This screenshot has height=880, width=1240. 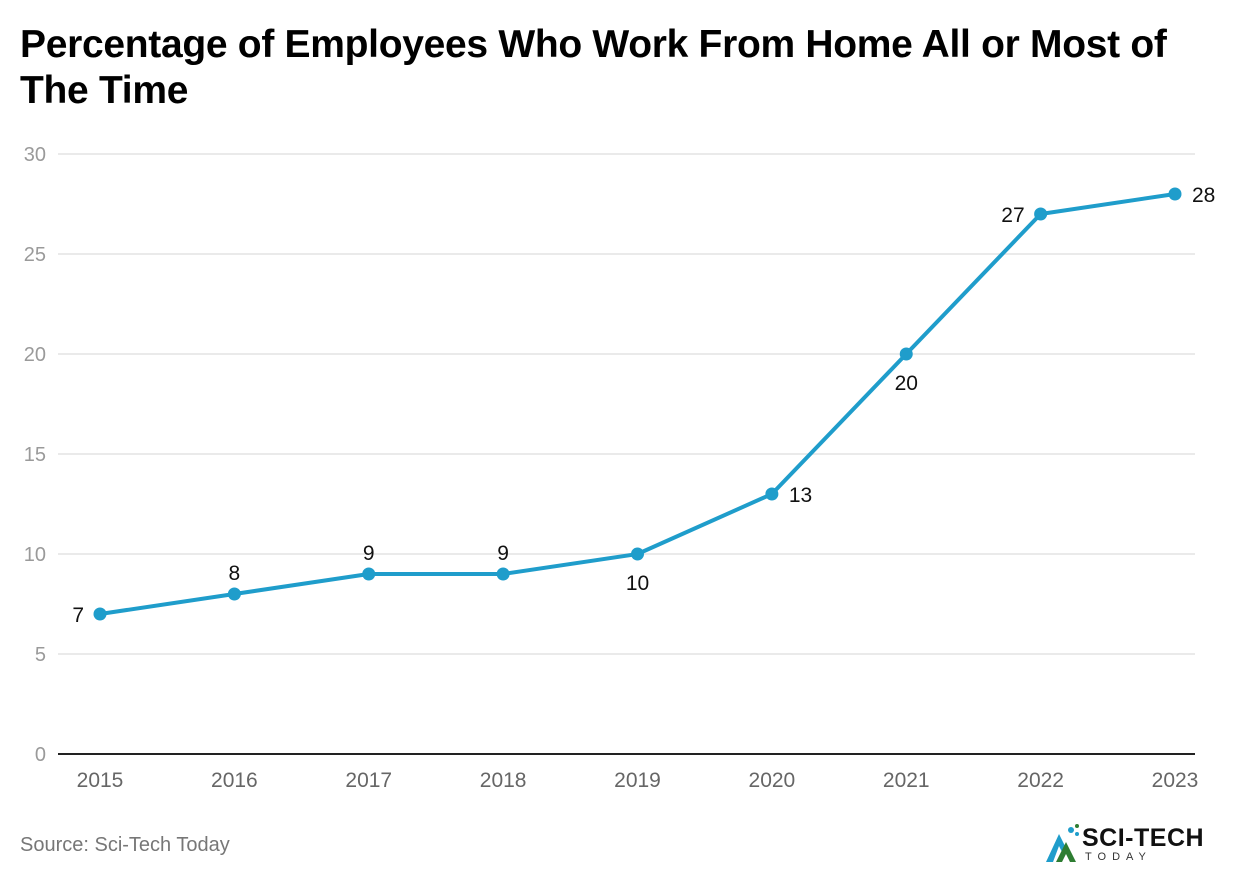 I want to click on x-tick-label: 2021, so click(x=906, y=780).